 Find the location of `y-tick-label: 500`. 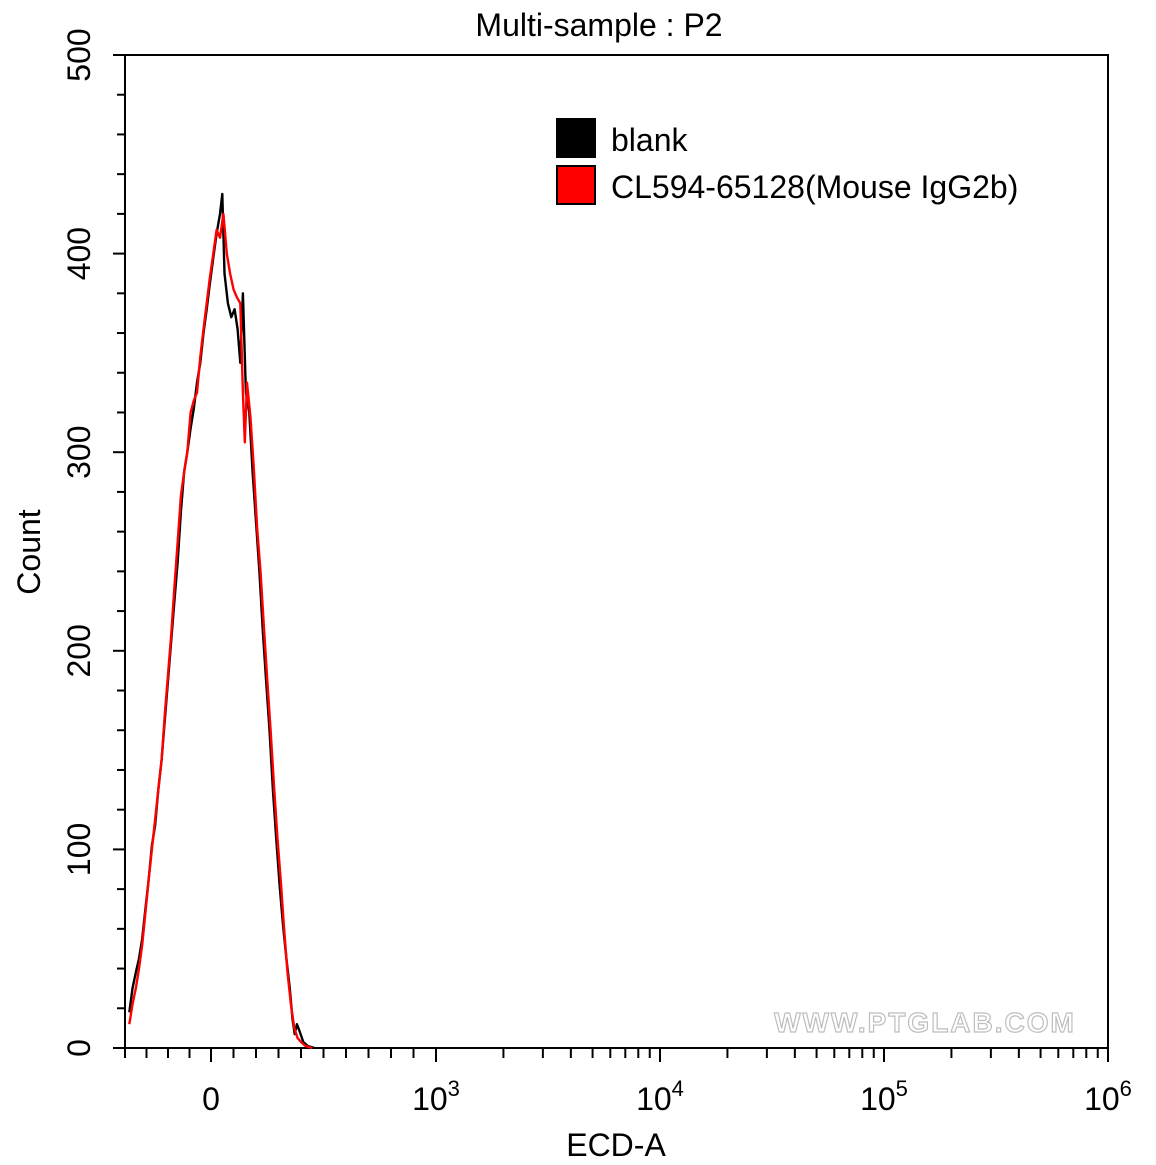

y-tick-label: 500 is located at coordinates (79, 54).